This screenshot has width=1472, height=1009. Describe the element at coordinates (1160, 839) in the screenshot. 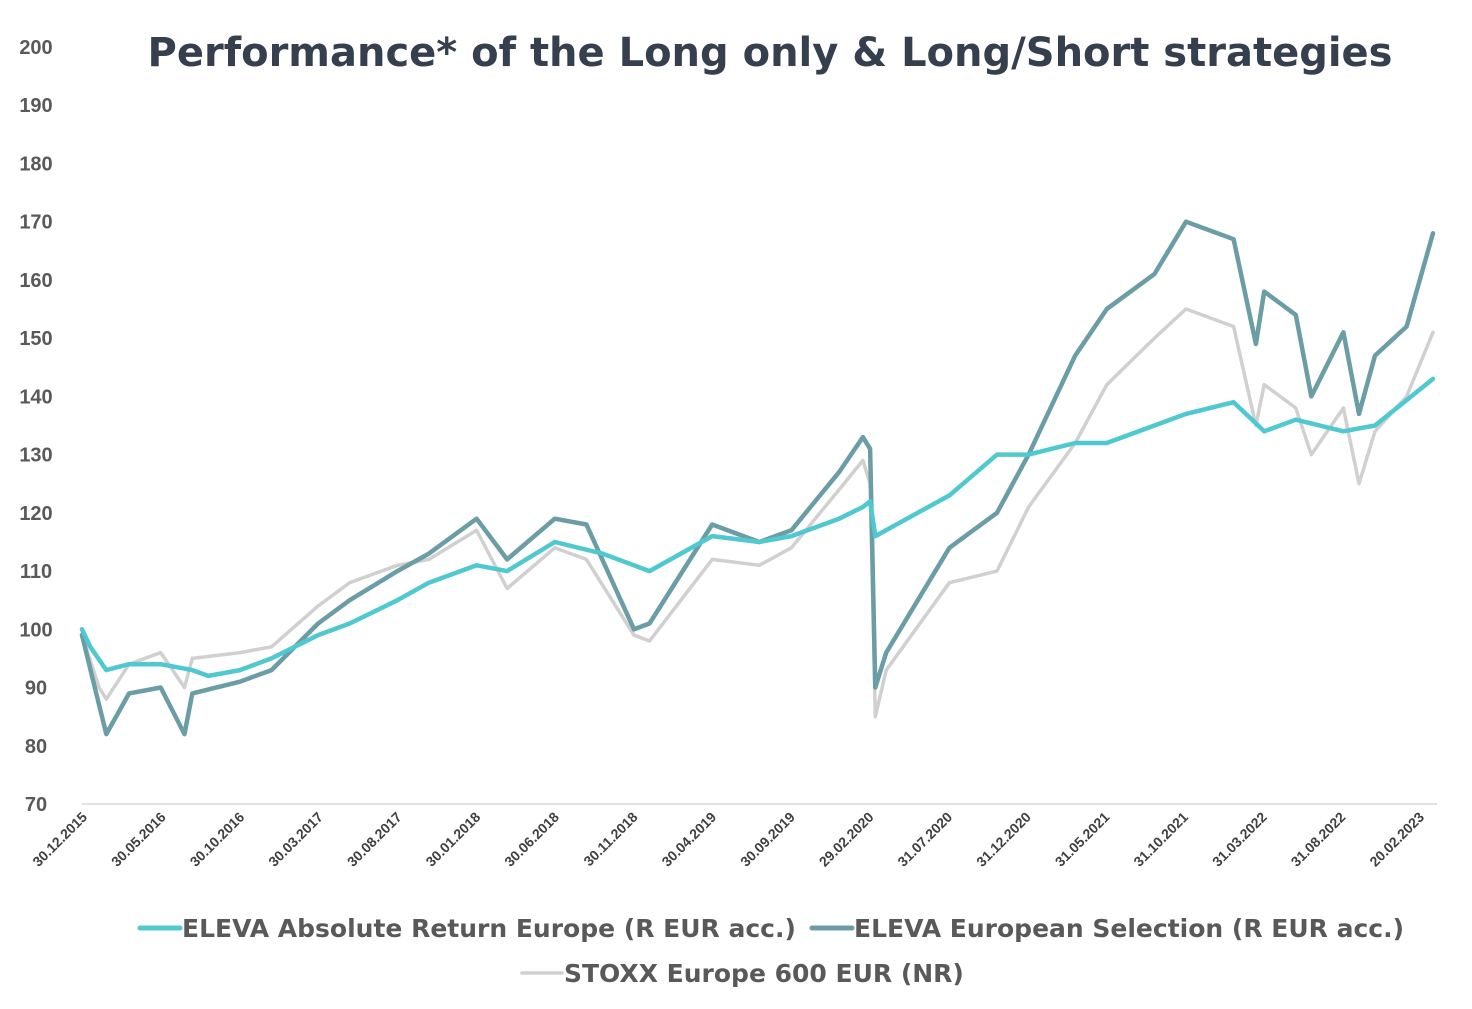

I see `x-tick-label: 31.10.2021` at that location.